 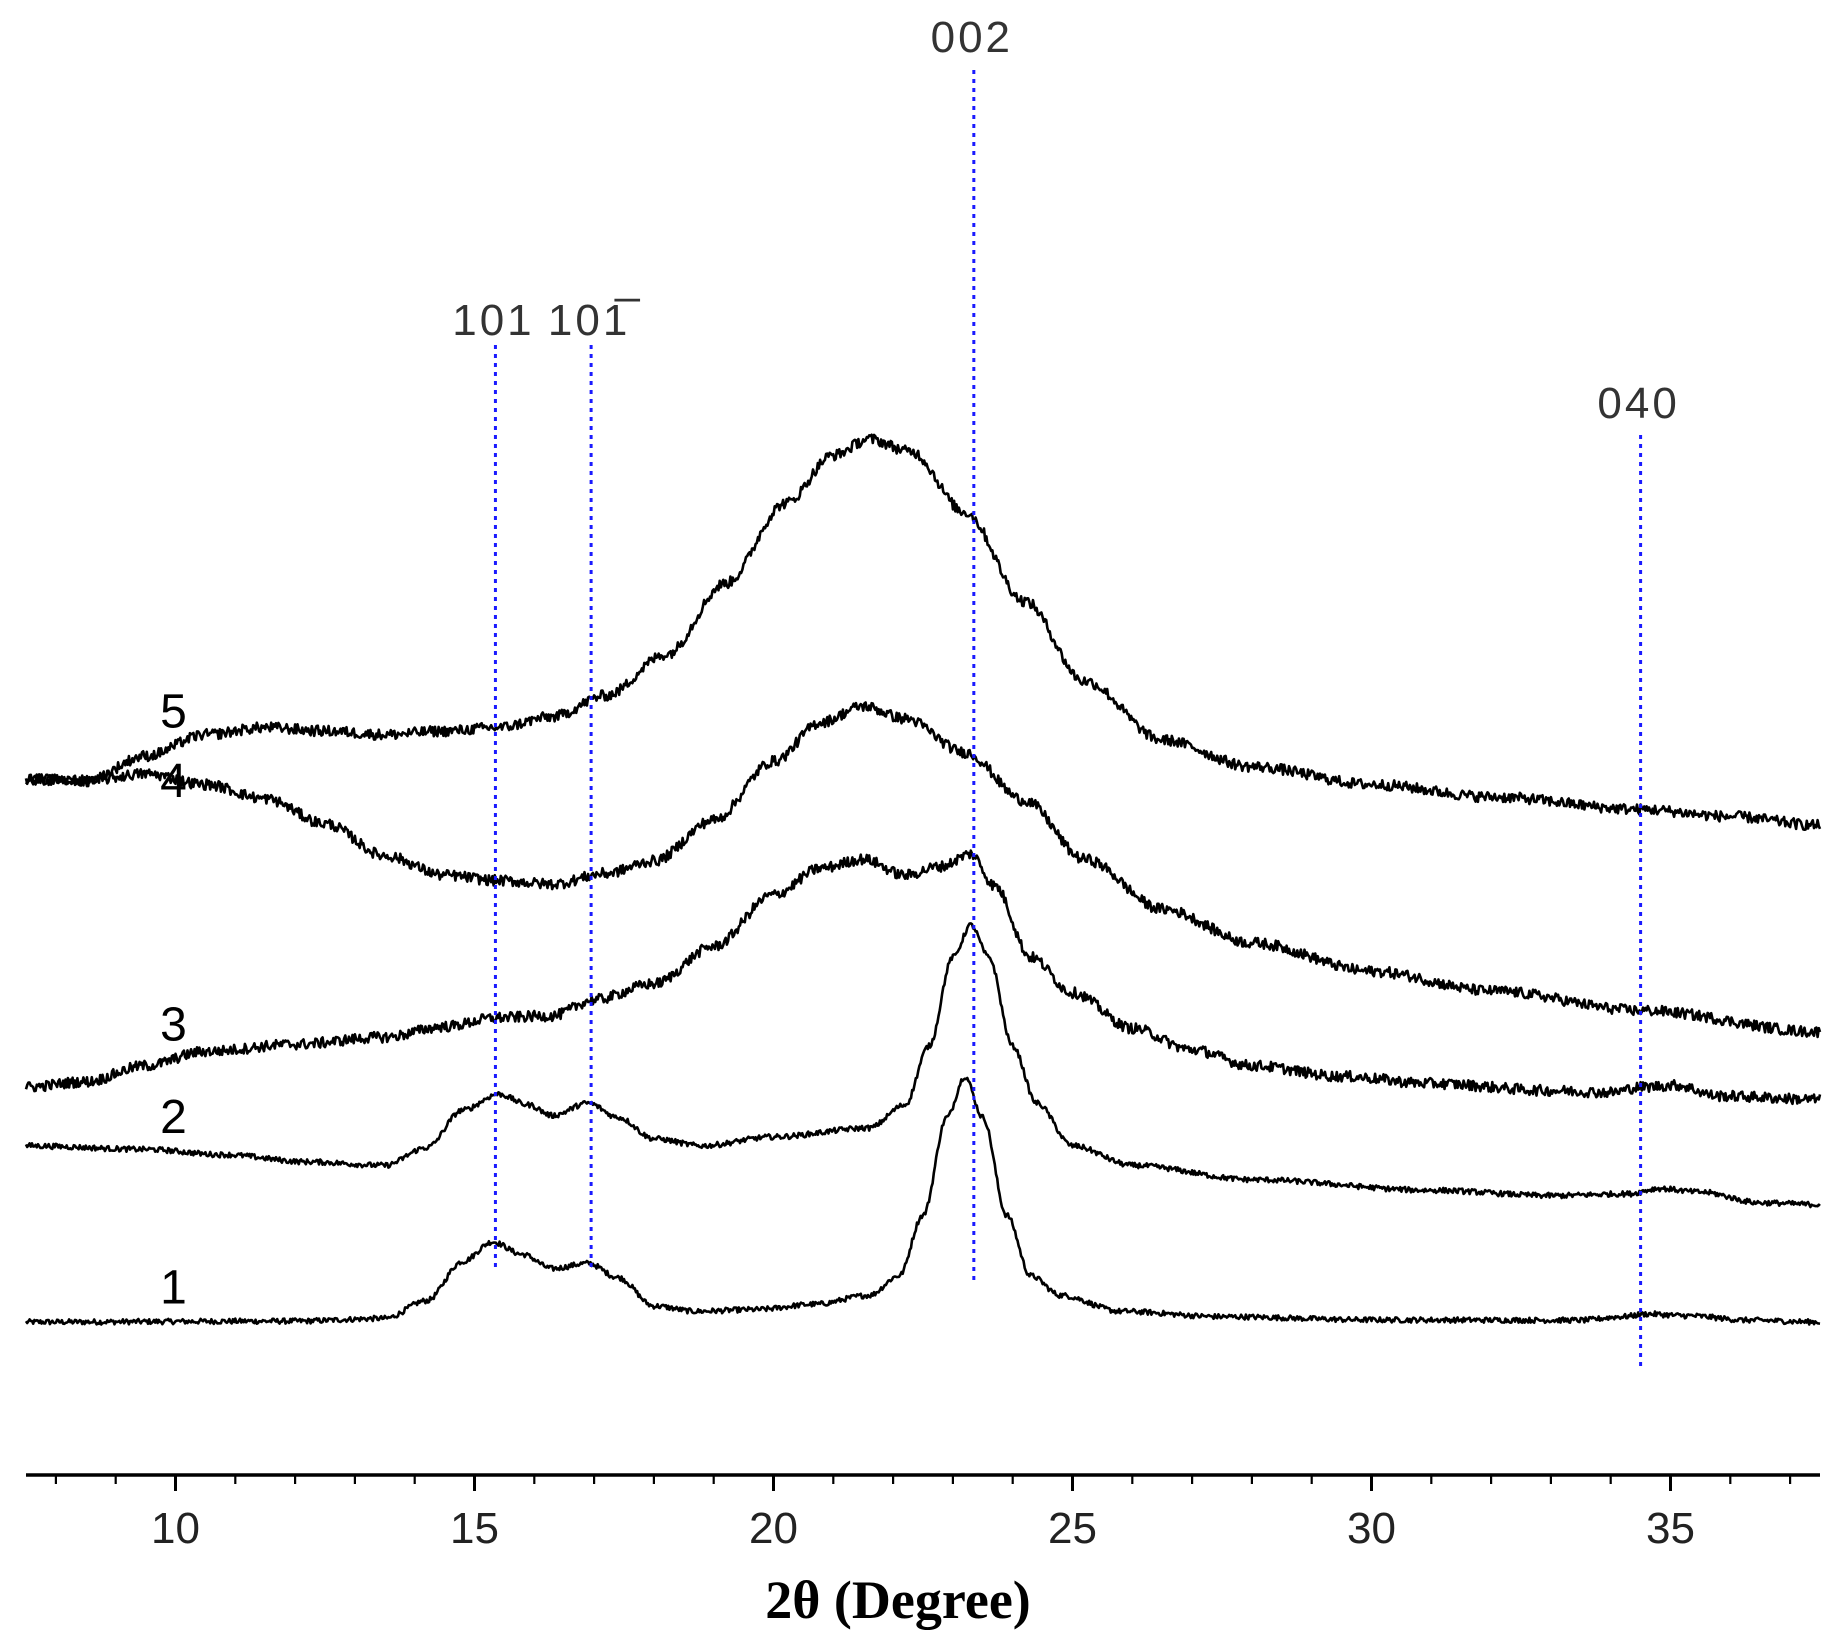 What do you see at coordinates (474, 1528) in the screenshot?
I see `x-tick-label: 15` at bounding box center [474, 1528].